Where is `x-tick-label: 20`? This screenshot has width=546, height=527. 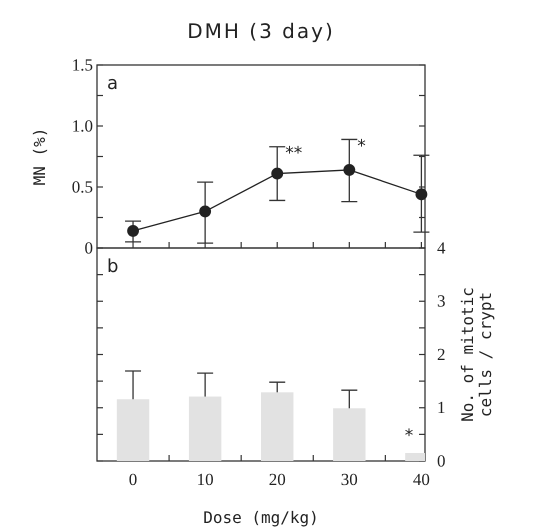 x-tick-label: 20 is located at coordinates (277, 480).